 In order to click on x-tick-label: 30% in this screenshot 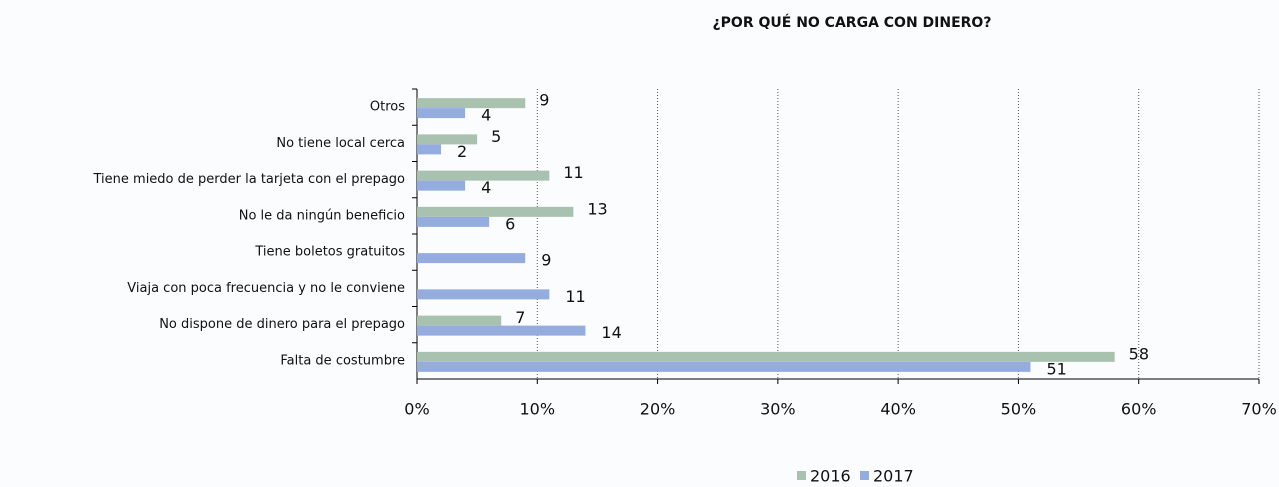, I will do `click(778, 409)`.